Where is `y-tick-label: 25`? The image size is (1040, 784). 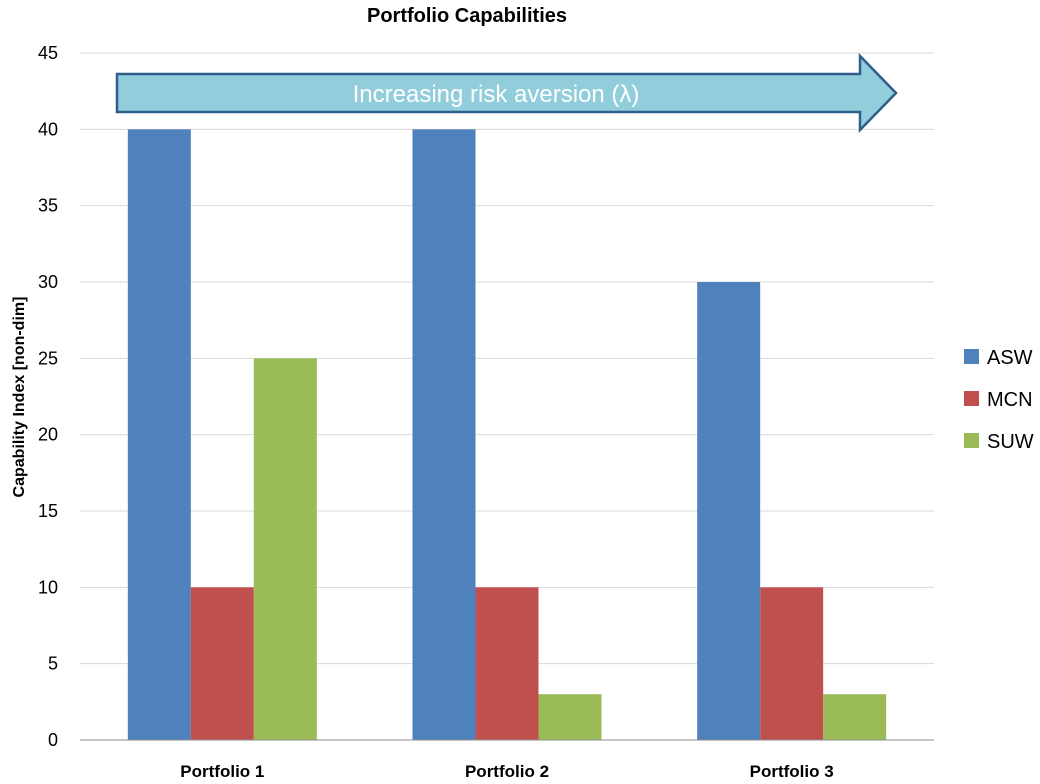 y-tick-label: 25 is located at coordinates (48, 358).